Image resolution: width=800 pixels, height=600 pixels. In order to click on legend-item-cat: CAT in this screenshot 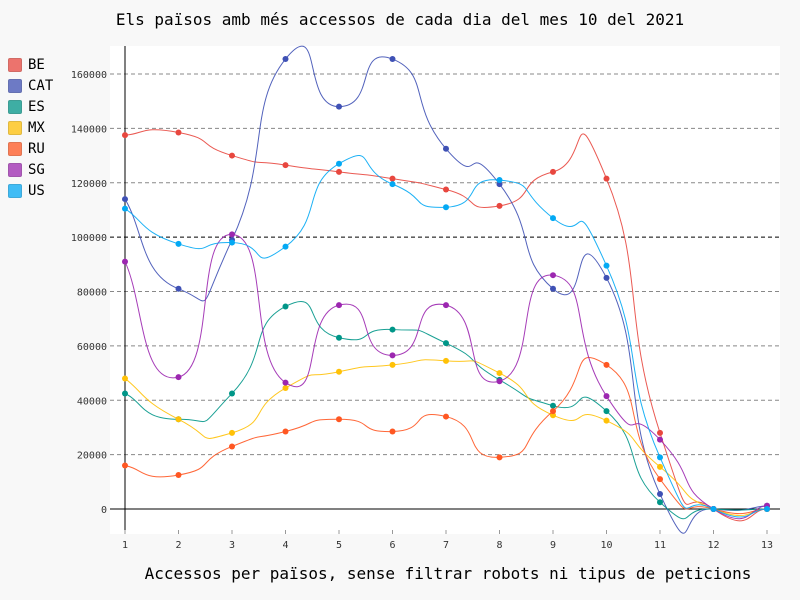, I will do `click(30, 85)`.